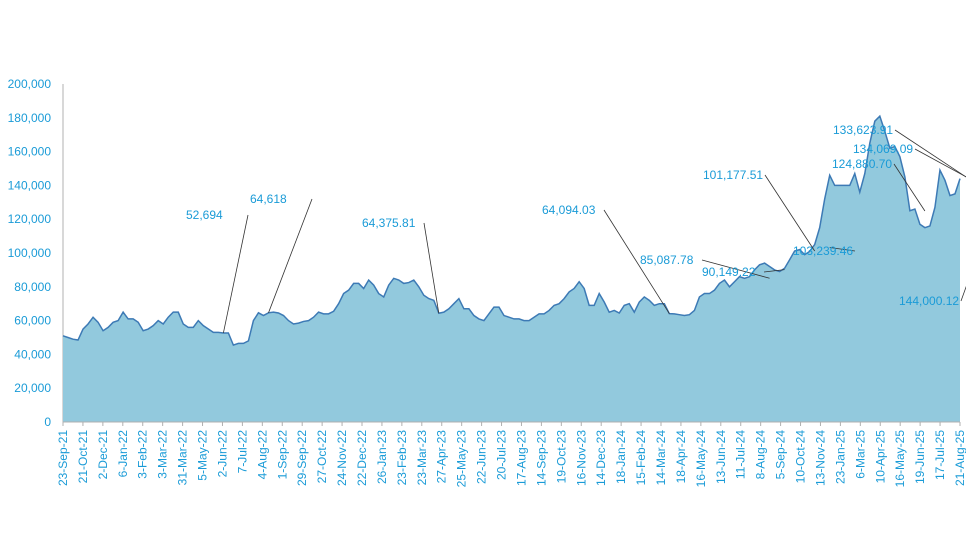 Image resolution: width=966 pixels, height=544 pixels. I want to click on x-tick-label: 5-May-22, so click(203, 455).